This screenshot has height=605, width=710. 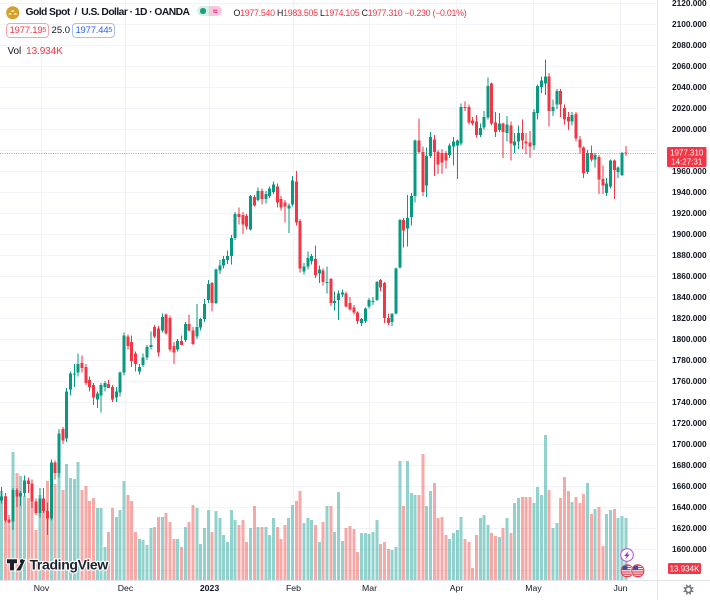 What do you see at coordinates (689, 192) in the screenshot?
I see `svg-text: 1940.000` at bounding box center [689, 192].